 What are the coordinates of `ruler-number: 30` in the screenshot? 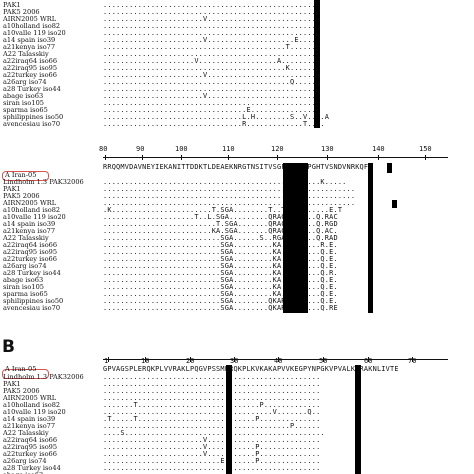 It's located at (234, 361).